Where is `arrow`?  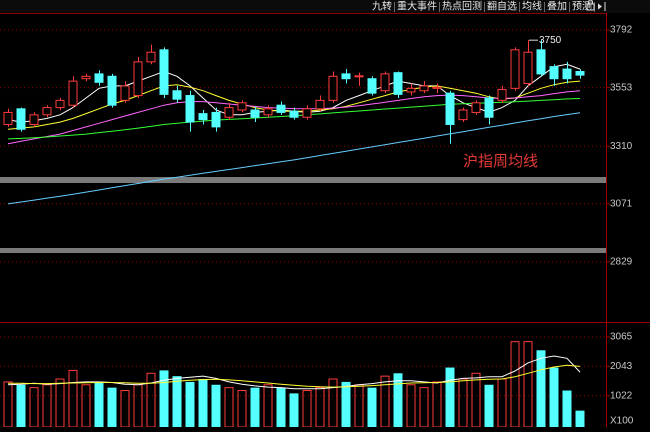 arrow is located at coordinates (600, 6).